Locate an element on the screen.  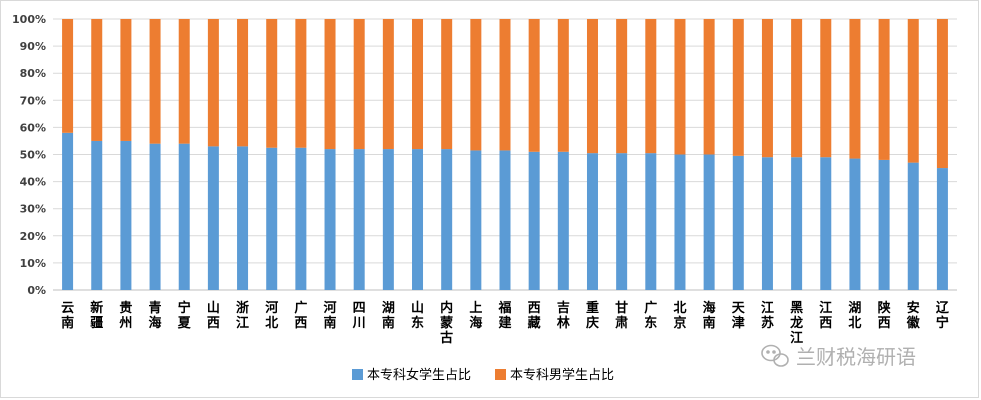
x-tick-label: 青海 is located at coordinates (155, 315).